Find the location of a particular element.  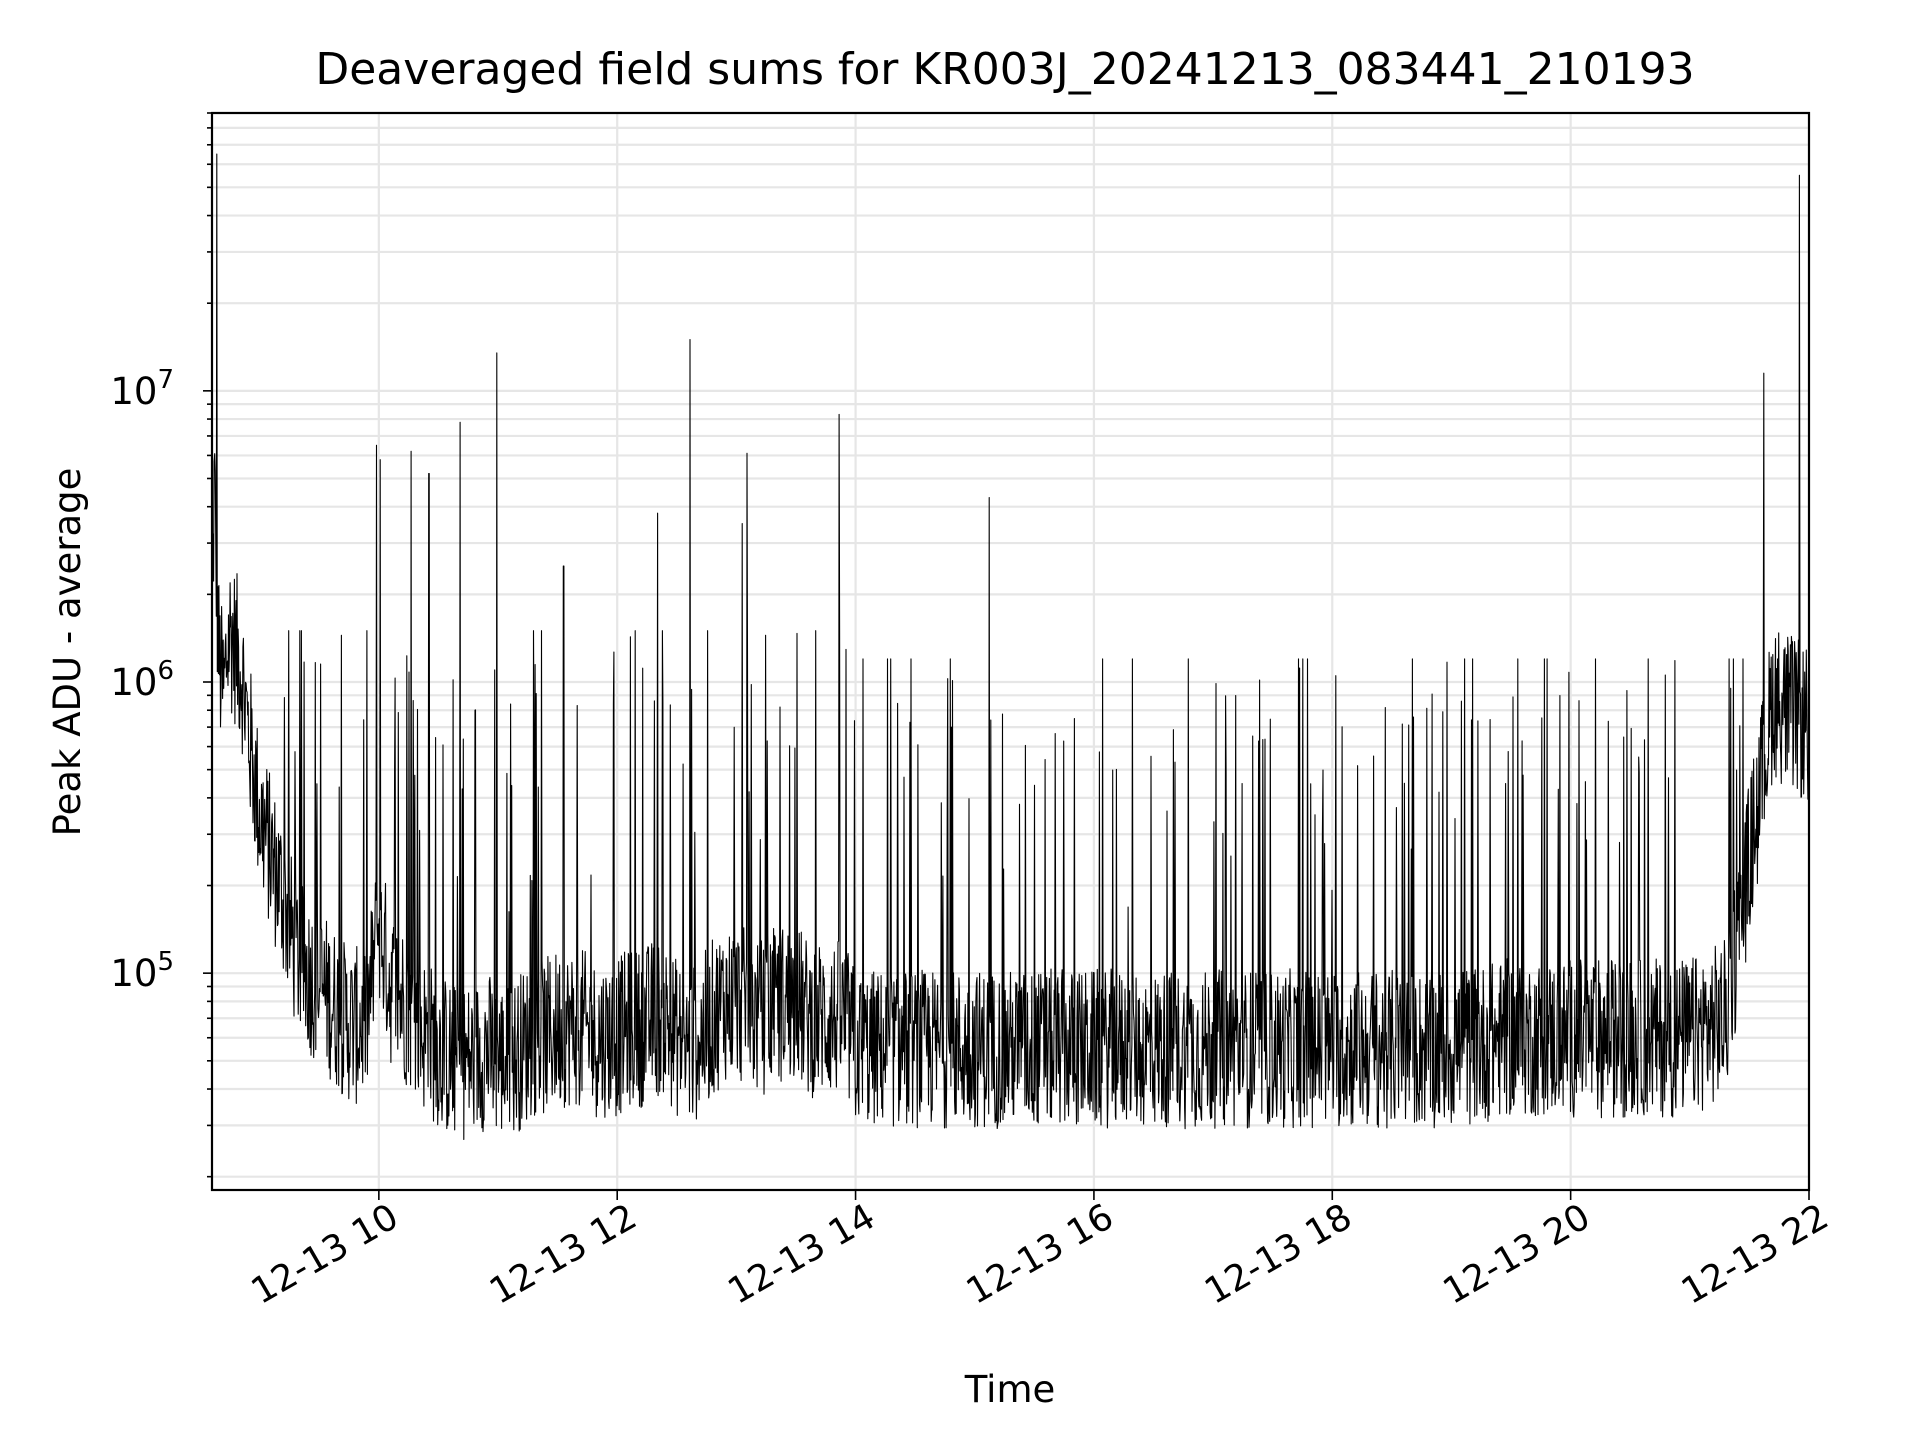

y-axis-label: Peak ADU - average is located at coordinates (67, 652).